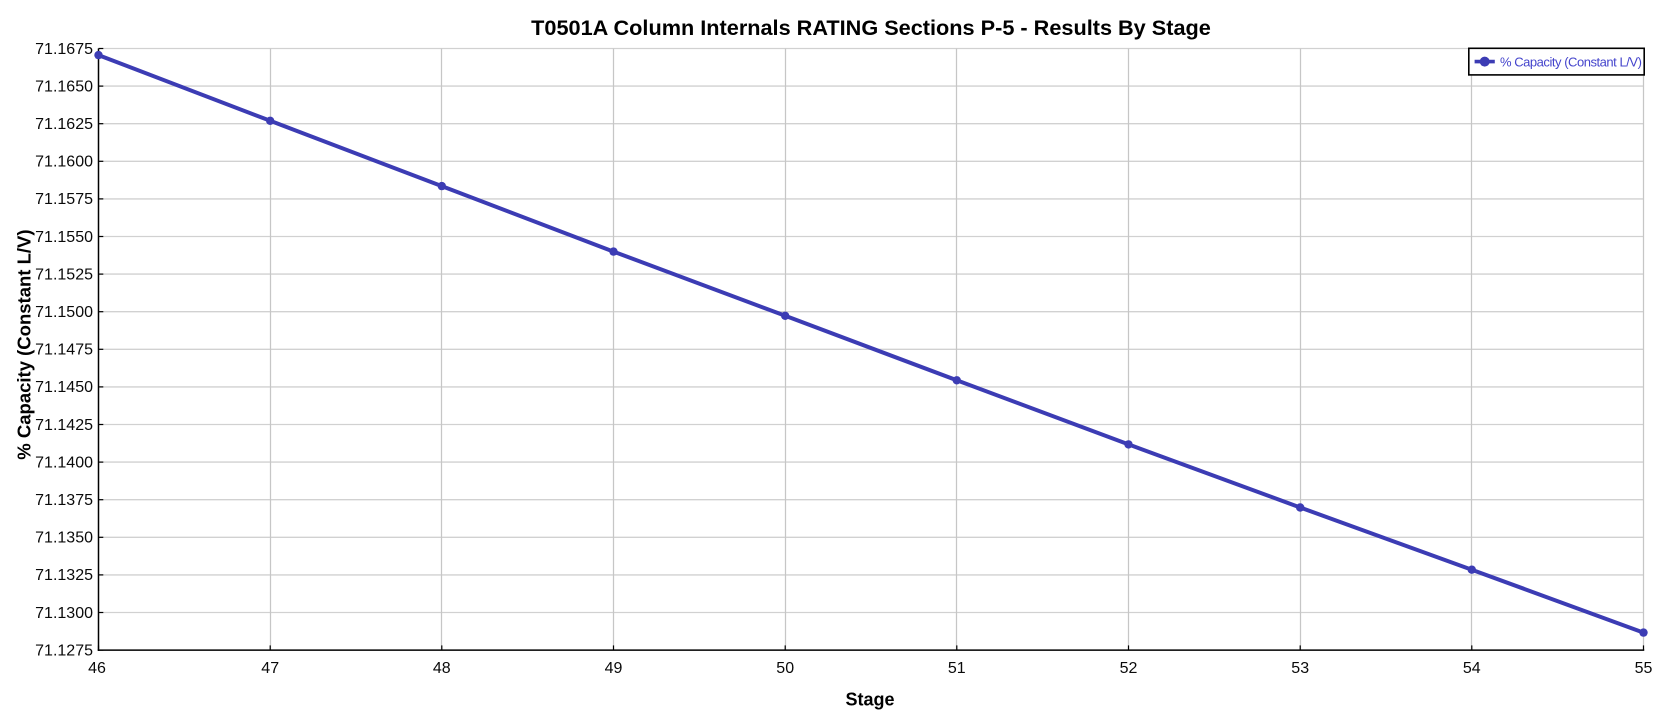  I want to click on svg-text: 71.1375, so click(64, 500).